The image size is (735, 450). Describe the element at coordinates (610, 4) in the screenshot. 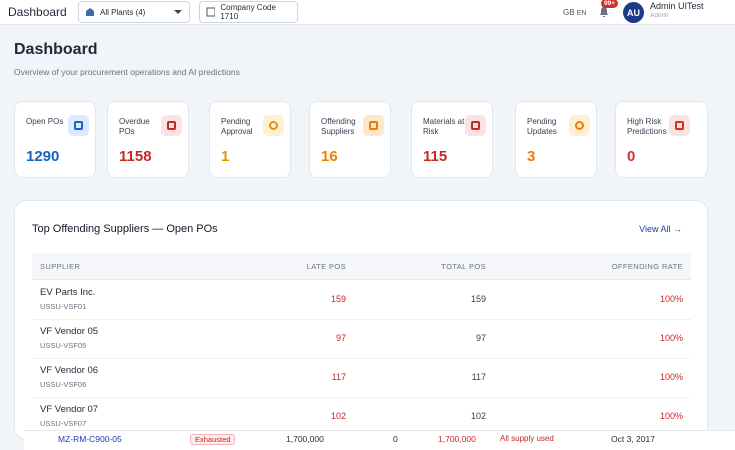

I see `notification-badge: 99+` at that location.